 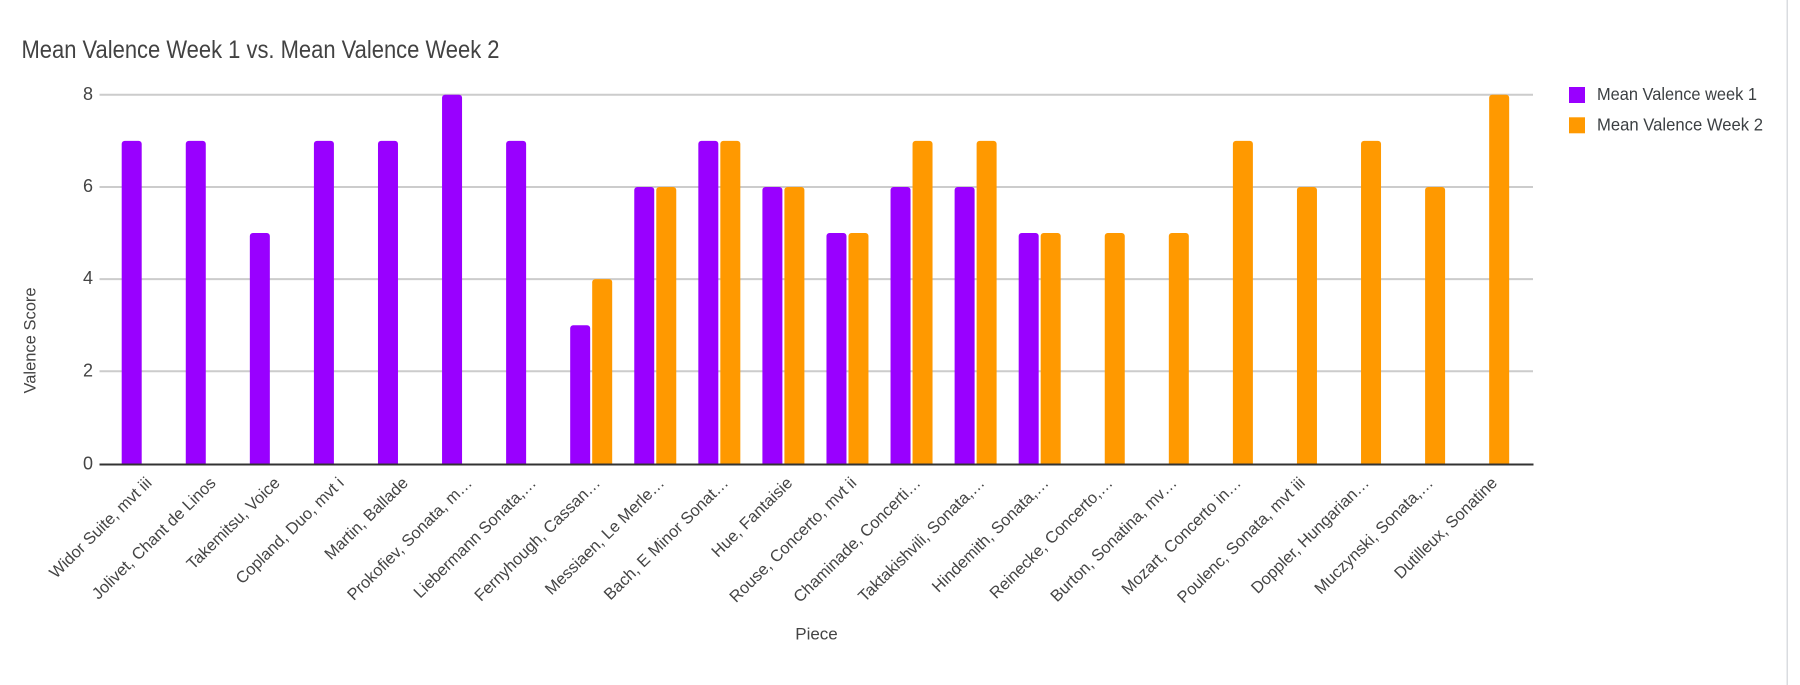 I want to click on svg-text: 6, so click(x=88, y=186).